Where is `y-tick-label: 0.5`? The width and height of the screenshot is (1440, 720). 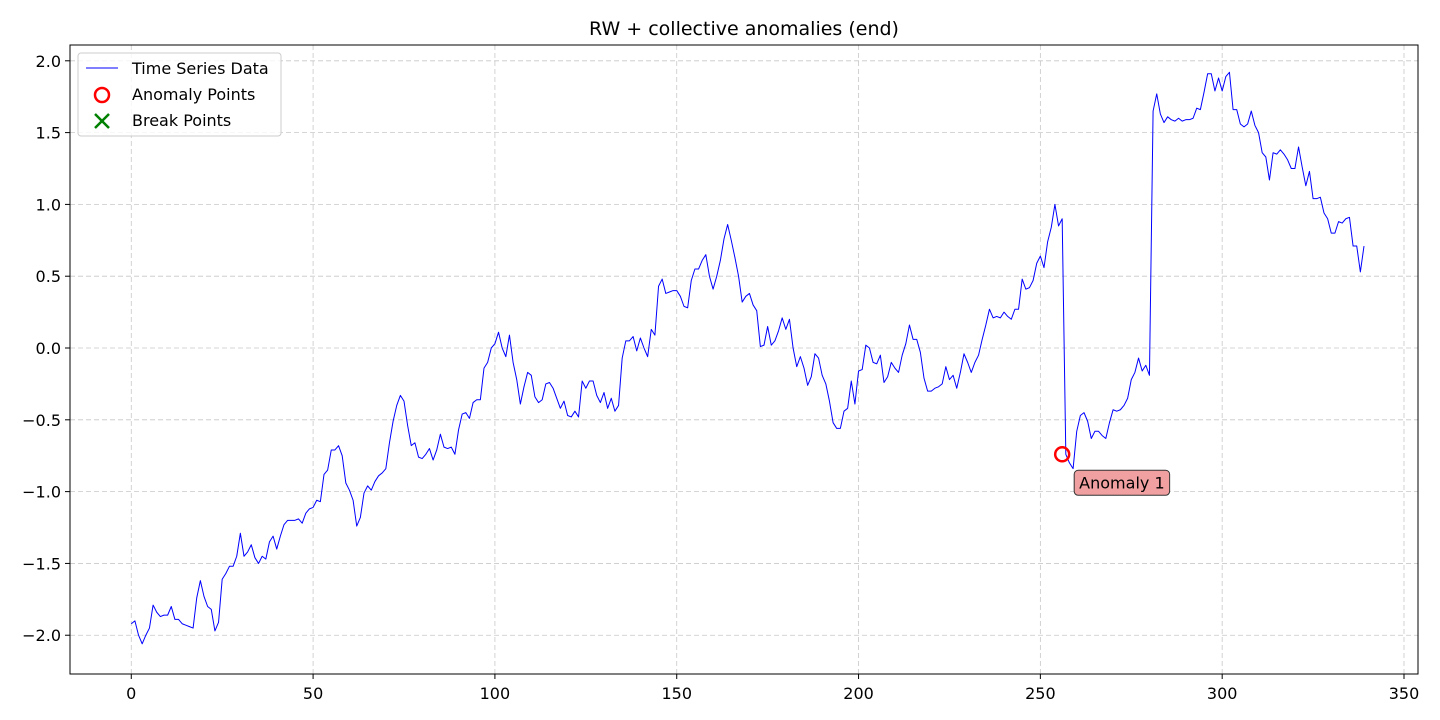 y-tick-label: 0.5 is located at coordinates (48, 276).